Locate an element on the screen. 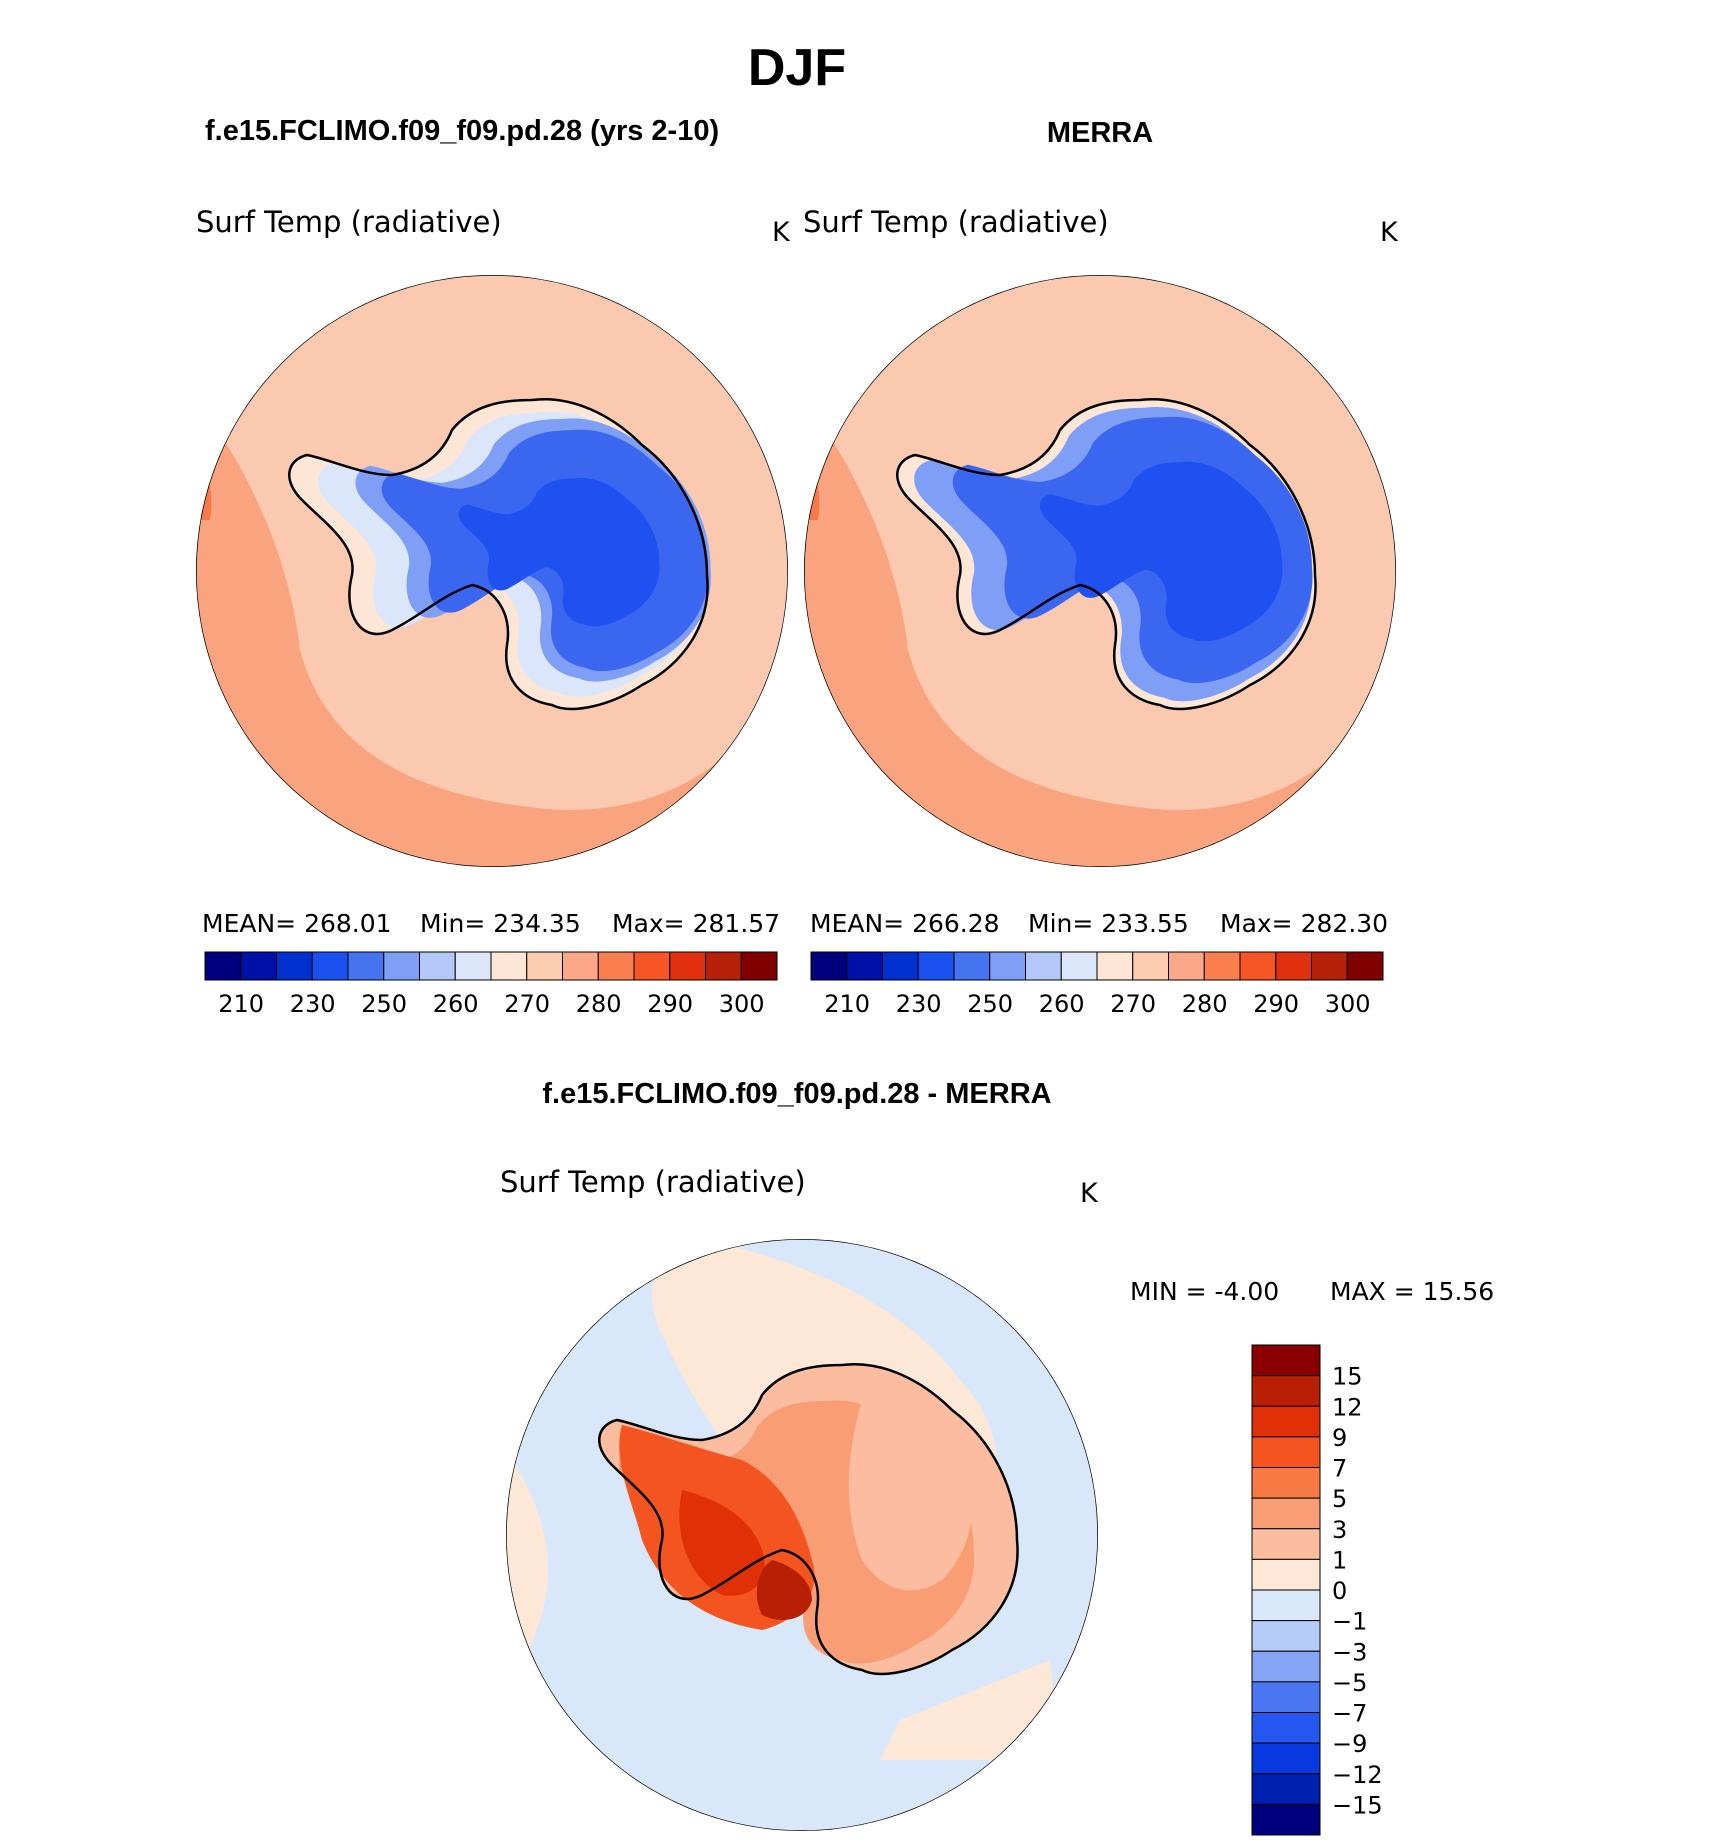 The width and height of the screenshot is (1710, 1840). left-colorbar is located at coordinates (491, 966).